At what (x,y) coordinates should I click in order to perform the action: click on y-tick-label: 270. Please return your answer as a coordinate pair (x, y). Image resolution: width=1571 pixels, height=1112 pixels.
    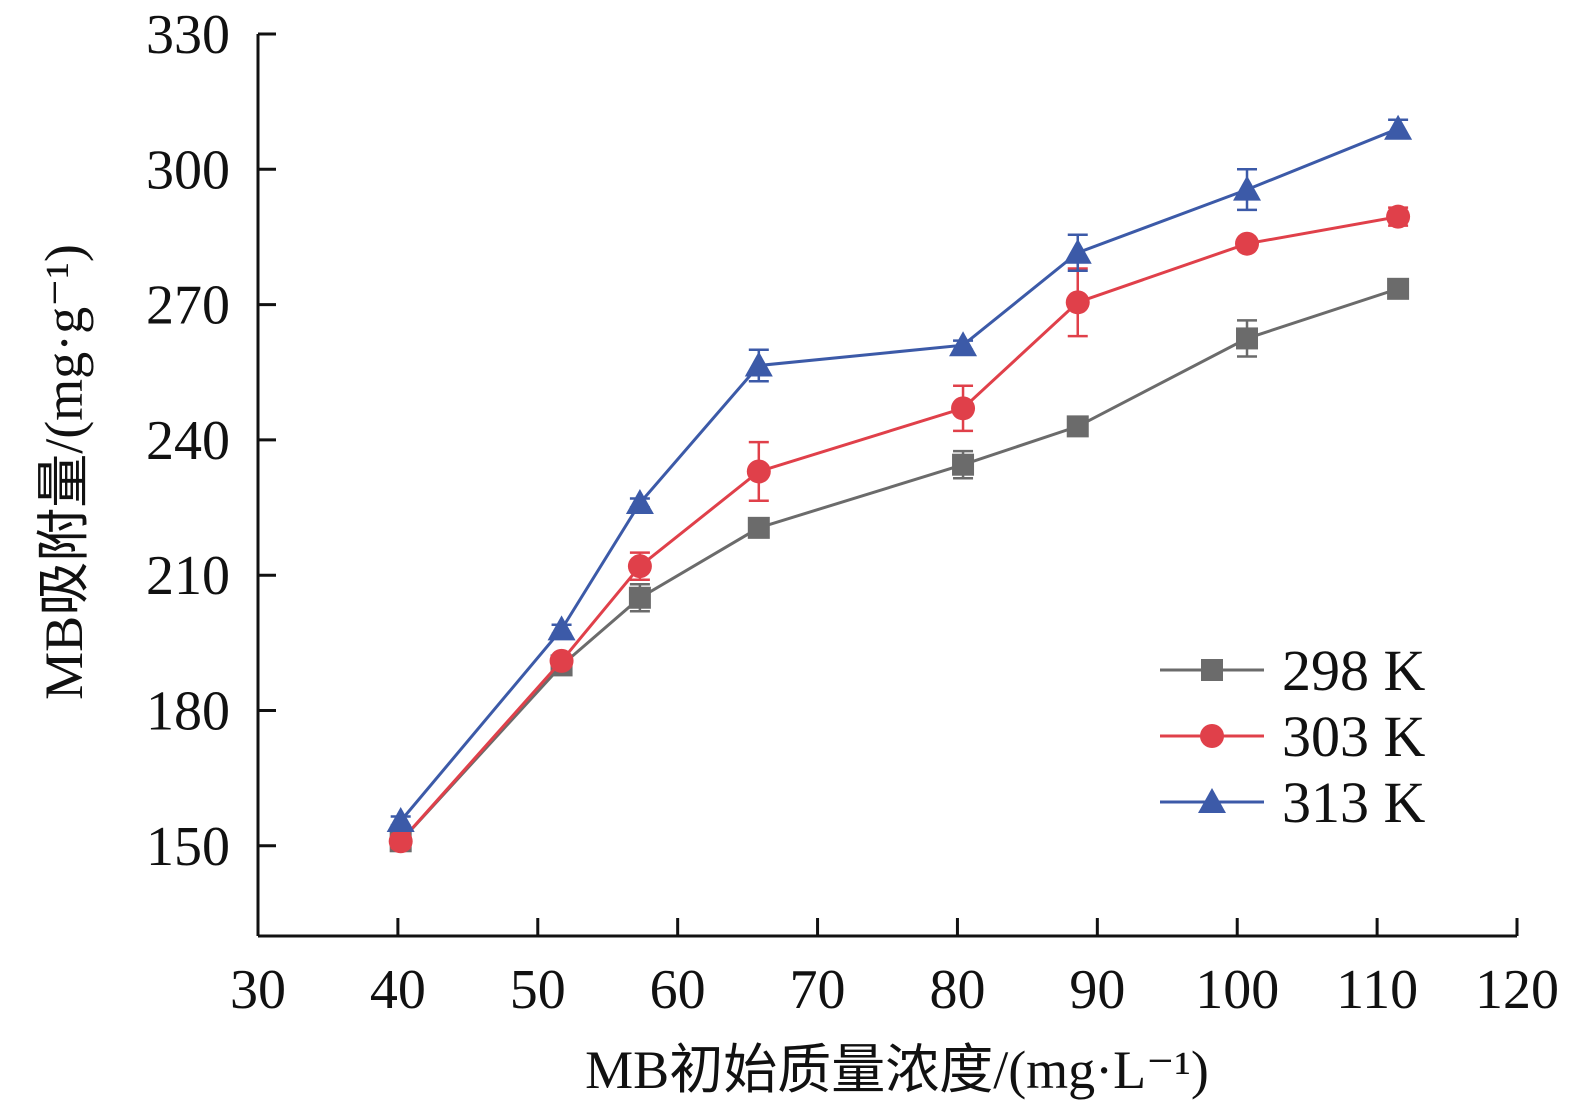
    Looking at the image, I should click on (188, 306).